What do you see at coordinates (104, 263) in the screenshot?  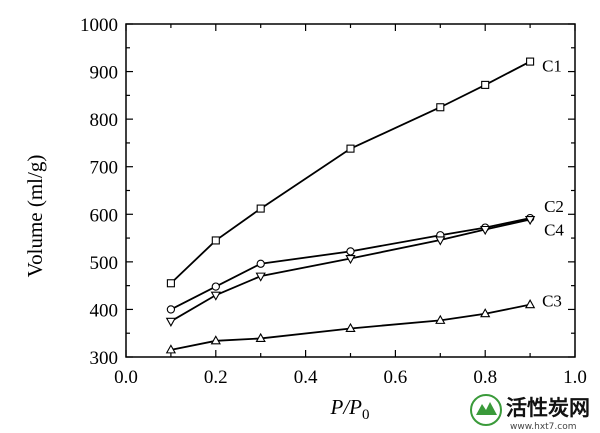 I see `y-tick-label: 500` at bounding box center [104, 263].